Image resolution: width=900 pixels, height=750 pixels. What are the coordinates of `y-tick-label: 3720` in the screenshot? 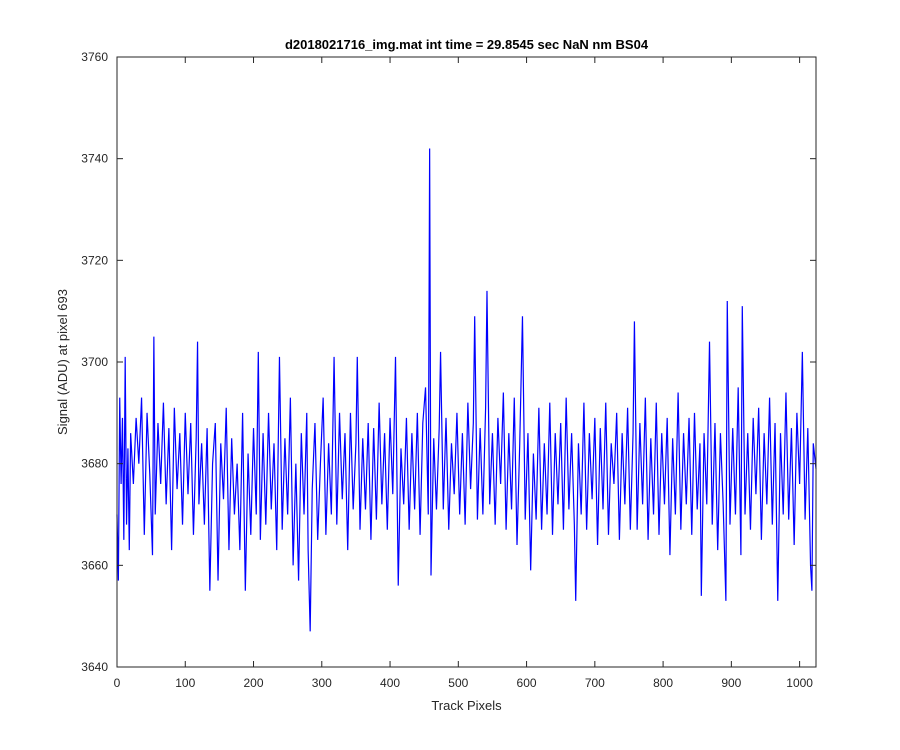 It's located at (94, 260).